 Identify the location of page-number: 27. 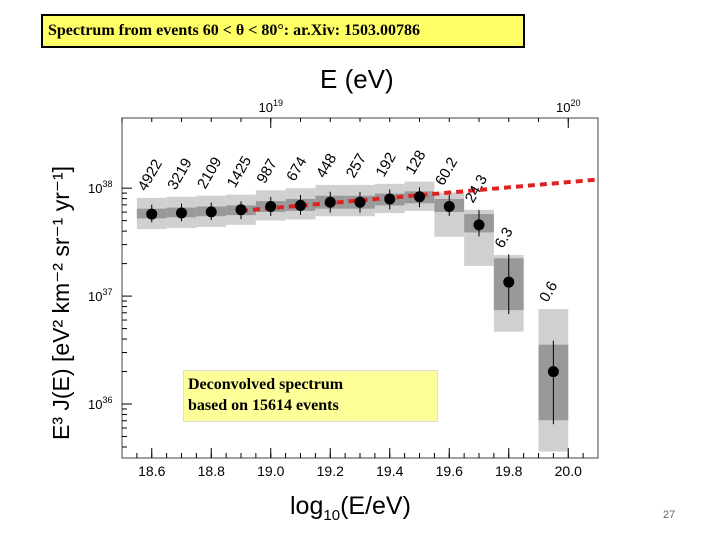
(669, 515).